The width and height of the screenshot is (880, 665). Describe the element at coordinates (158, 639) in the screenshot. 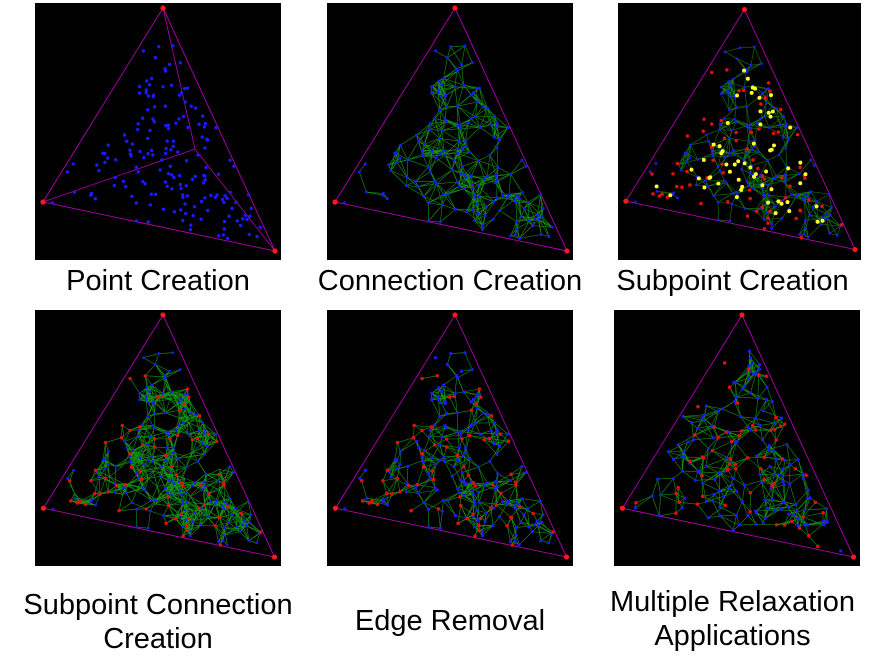

I see `caption-line: Creation` at that location.